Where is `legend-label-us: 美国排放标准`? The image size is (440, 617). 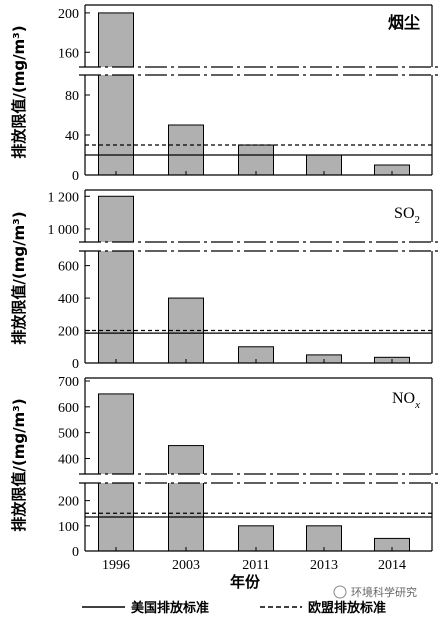
legend-label-us: 美国排放标准 is located at coordinates (170, 608).